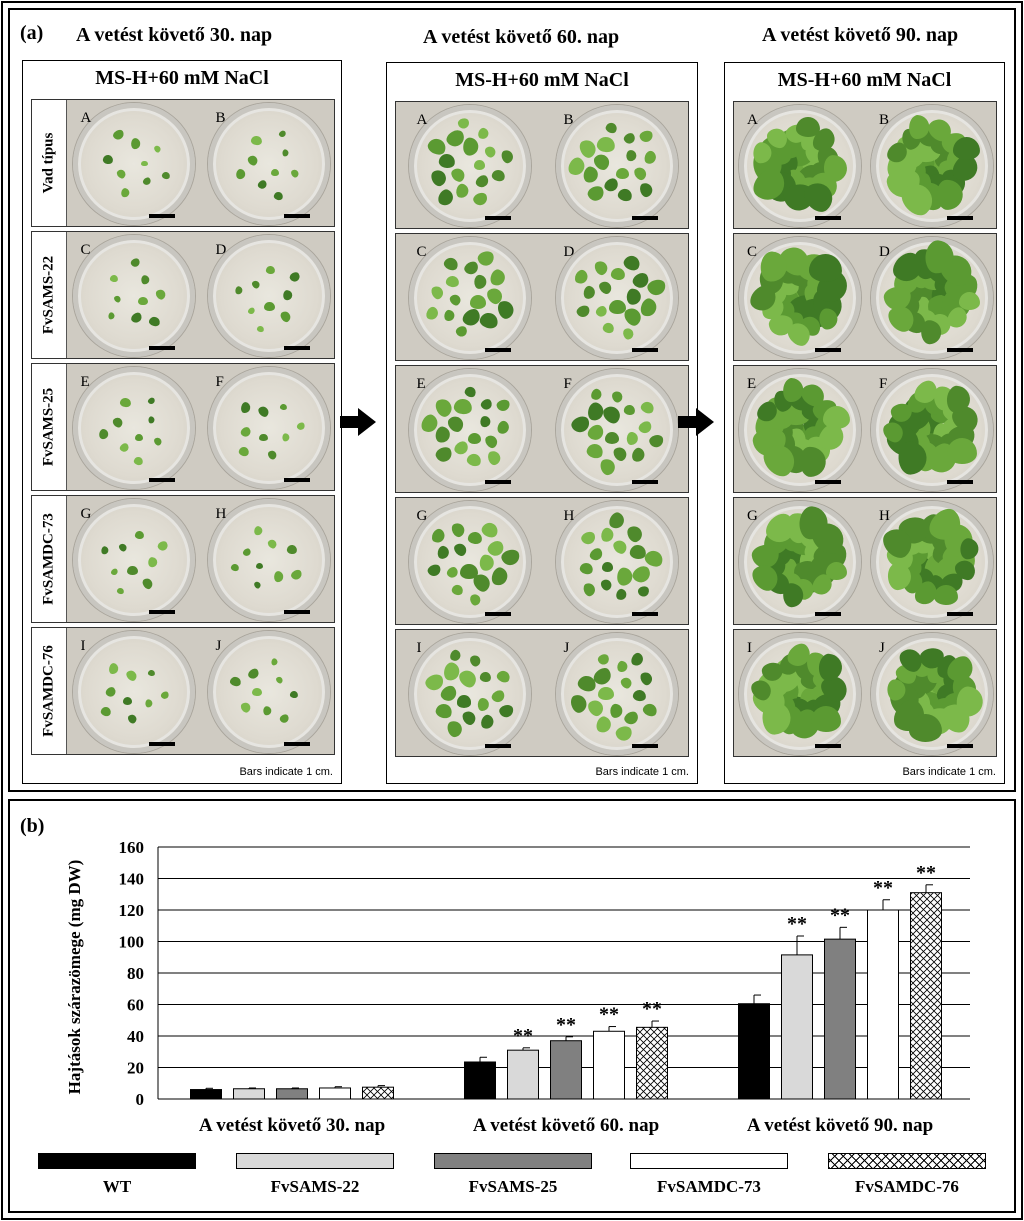  Describe the element at coordinates (140, 1099) in the screenshot. I see `y-tick-label: 0` at that location.